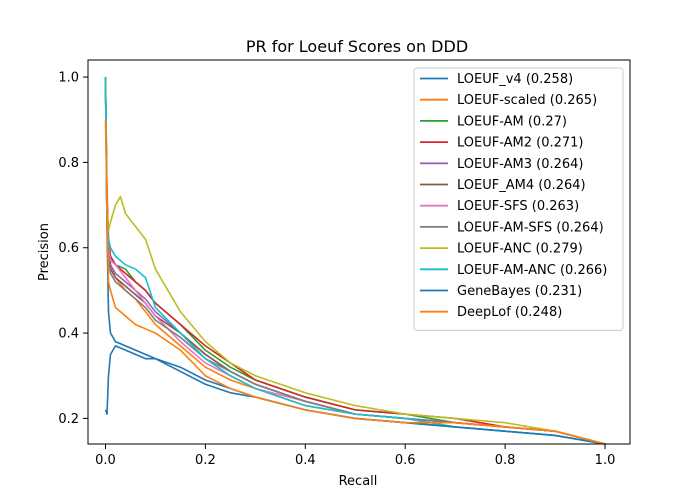 The height and width of the screenshot is (504, 700). I want to click on legend-label: LOEUF-AM (0.27), so click(512, 121).